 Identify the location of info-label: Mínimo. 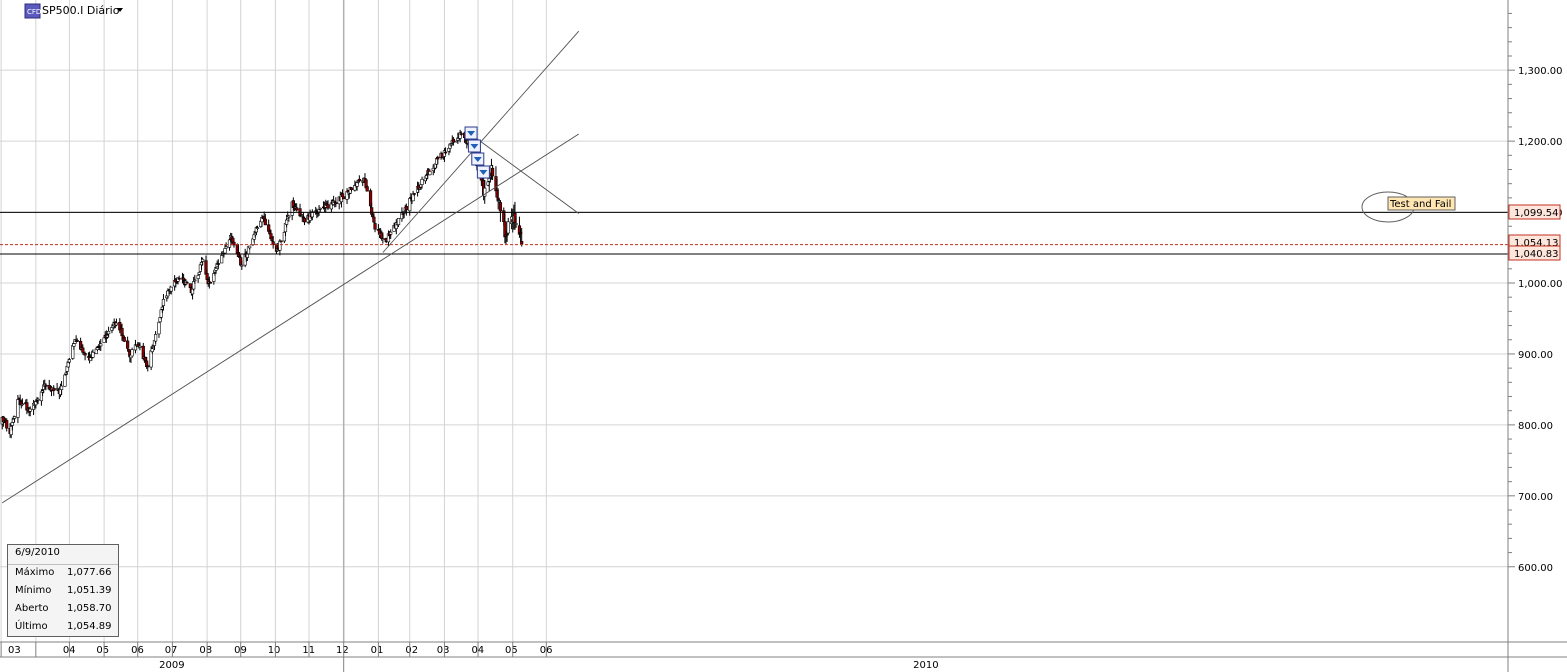
(33, 590).